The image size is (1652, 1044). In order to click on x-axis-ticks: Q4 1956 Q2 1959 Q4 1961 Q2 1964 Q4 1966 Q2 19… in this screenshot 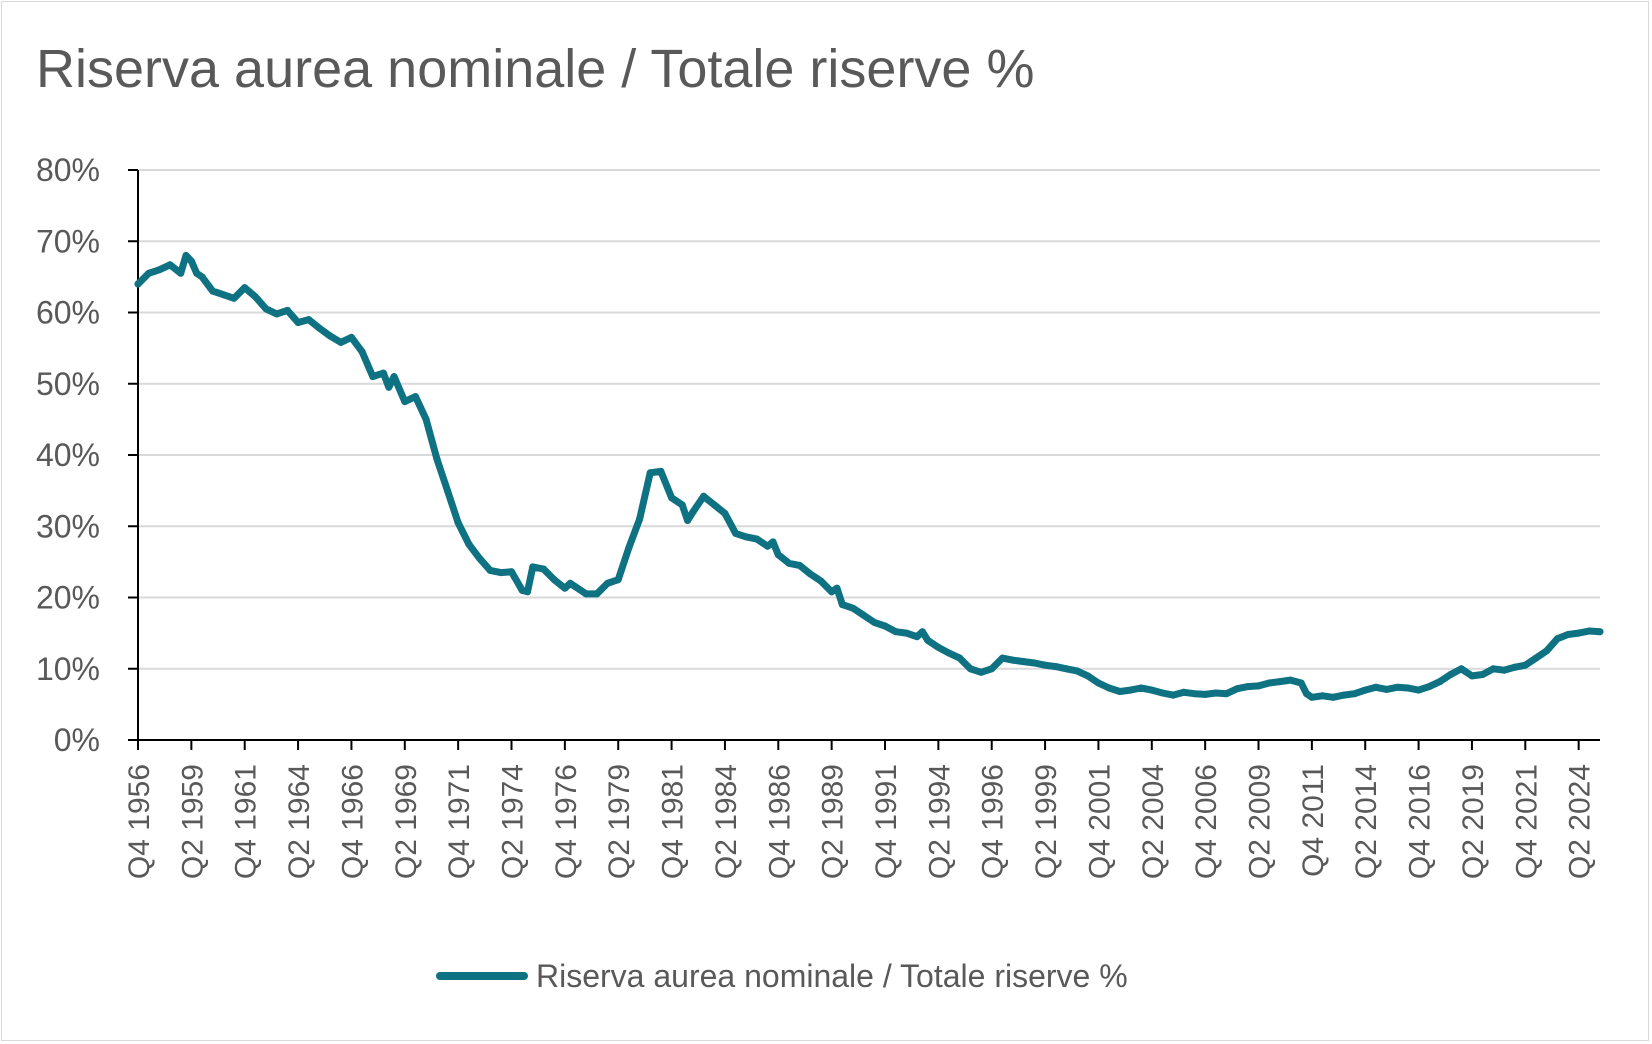, I will do `click(860, 809)`.